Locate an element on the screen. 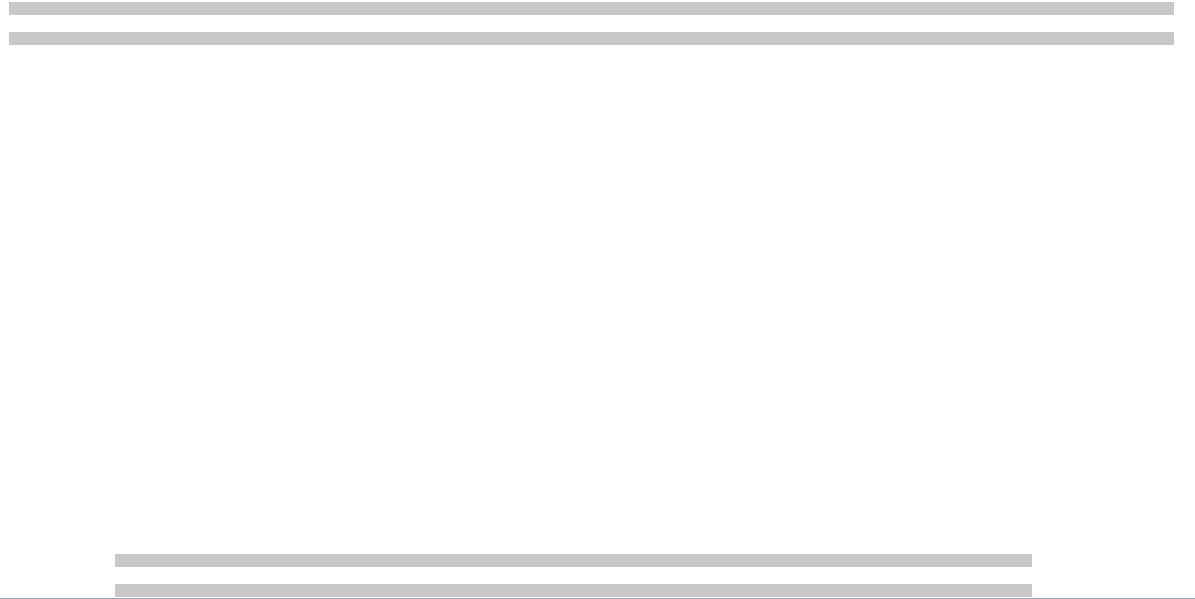  bottom-genome-bar-lower is located at coordinates (573, 590).